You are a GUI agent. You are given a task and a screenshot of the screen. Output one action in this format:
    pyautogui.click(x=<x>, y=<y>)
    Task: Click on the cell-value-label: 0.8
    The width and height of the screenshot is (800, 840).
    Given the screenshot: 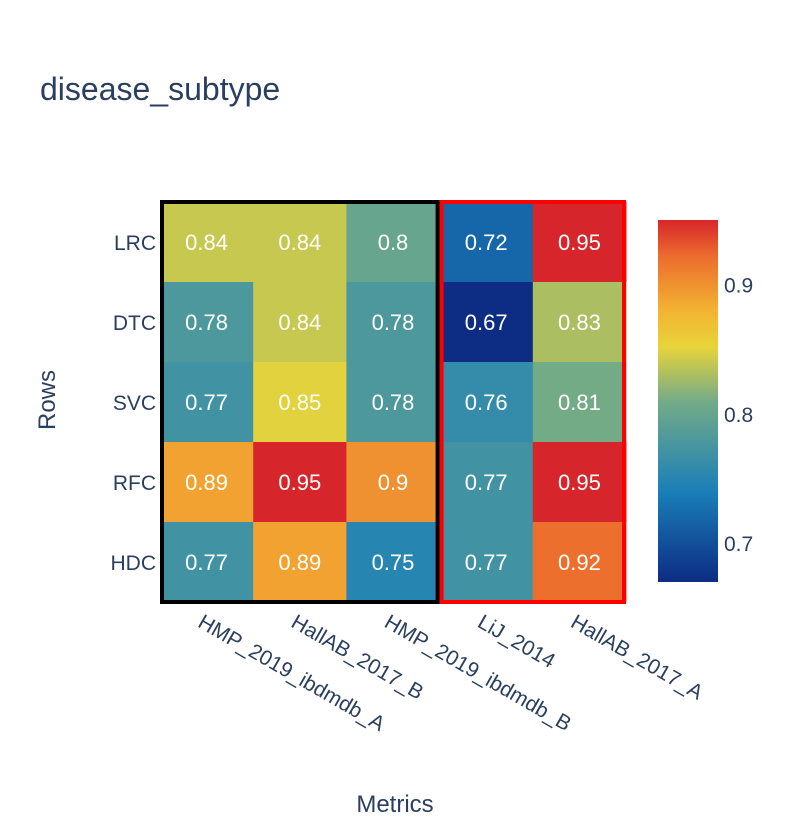 What is the action you would take?
    pyautogui.click(x=393, y=242)
    